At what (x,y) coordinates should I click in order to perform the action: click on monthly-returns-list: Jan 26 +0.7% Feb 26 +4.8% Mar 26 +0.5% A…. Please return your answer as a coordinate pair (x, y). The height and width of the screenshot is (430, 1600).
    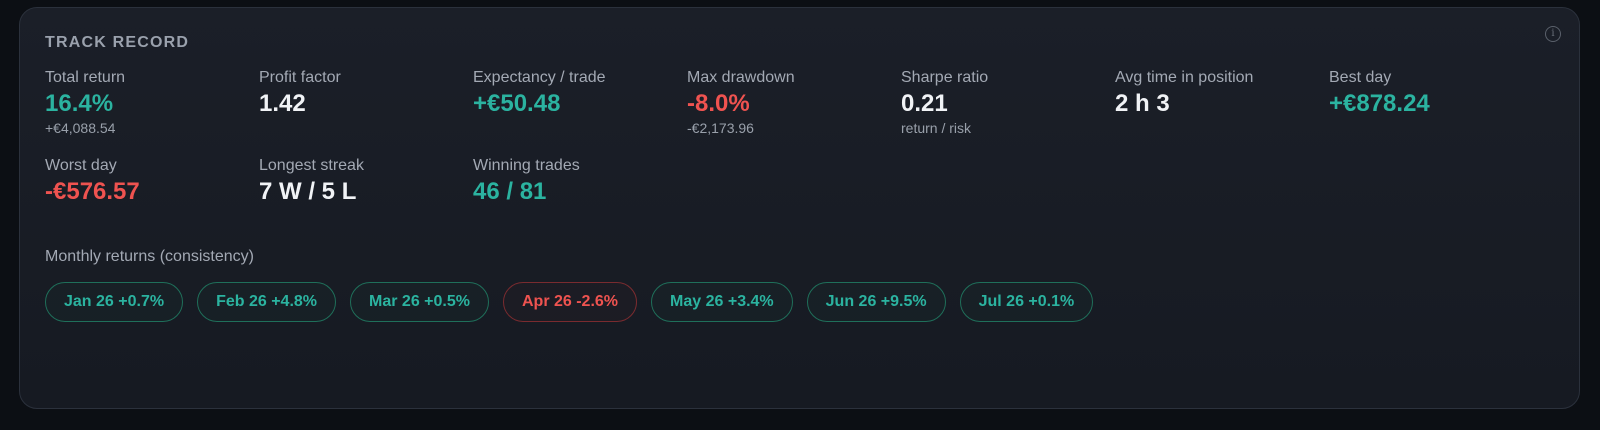
    Looking at the image, I should click on (569, 302).